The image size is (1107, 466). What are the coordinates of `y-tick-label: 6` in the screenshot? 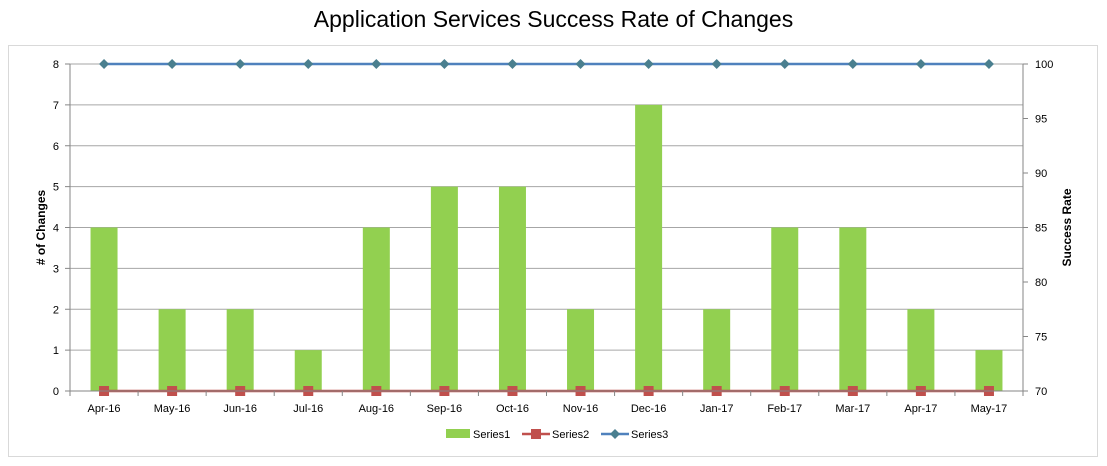 It's located at (56, 147).